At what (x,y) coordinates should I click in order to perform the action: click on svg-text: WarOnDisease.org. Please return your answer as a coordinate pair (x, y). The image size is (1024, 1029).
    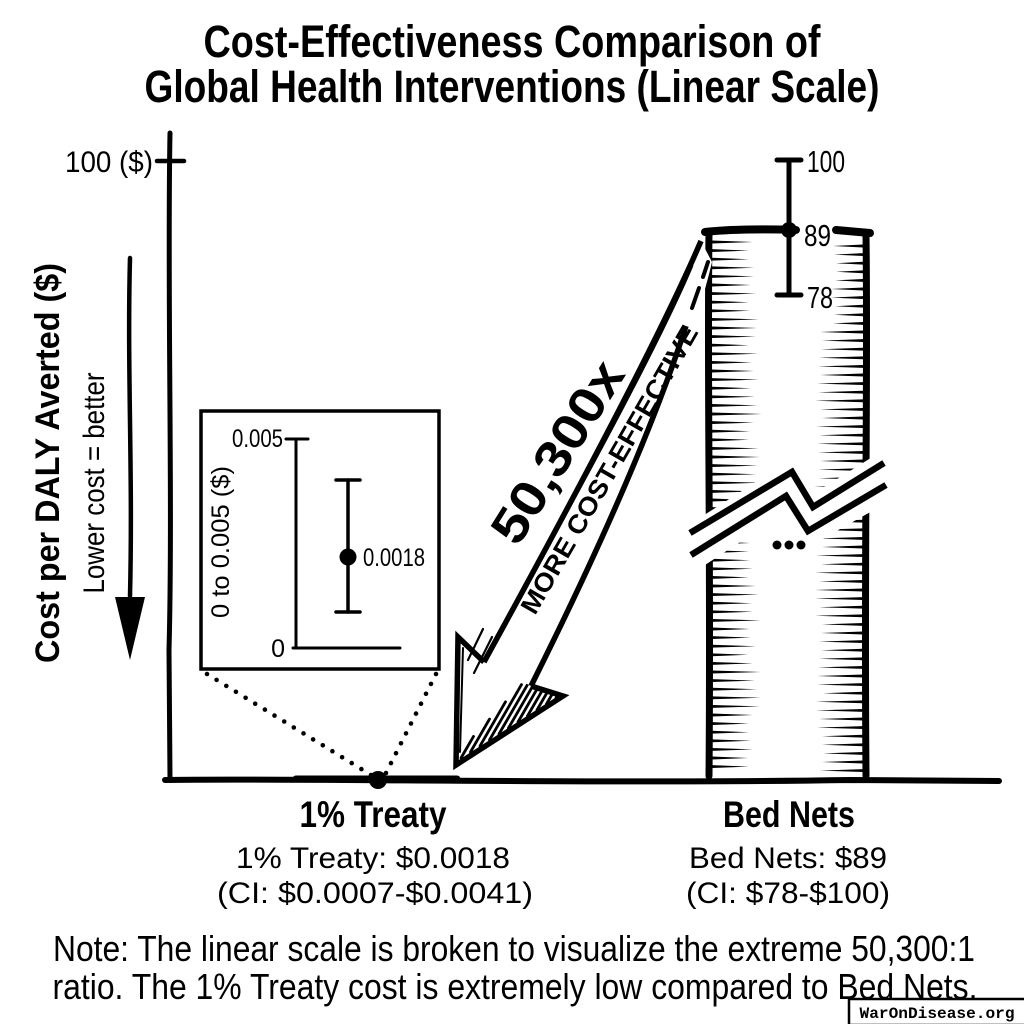
    Looking at the image, I should click on (937, 1014).